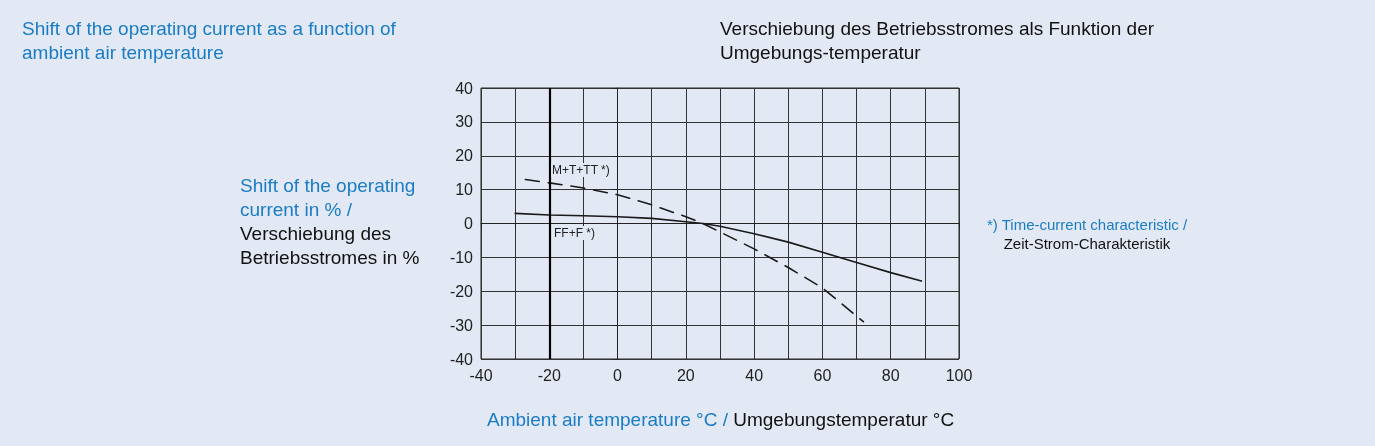  What do you see at coordinates (940, 40) in the screenshot?
I see `chart-subtitle: Verschiebung des Betriebsstromes als Funktion der Umgebungs-temperatur` at bounding box center [940, 40].